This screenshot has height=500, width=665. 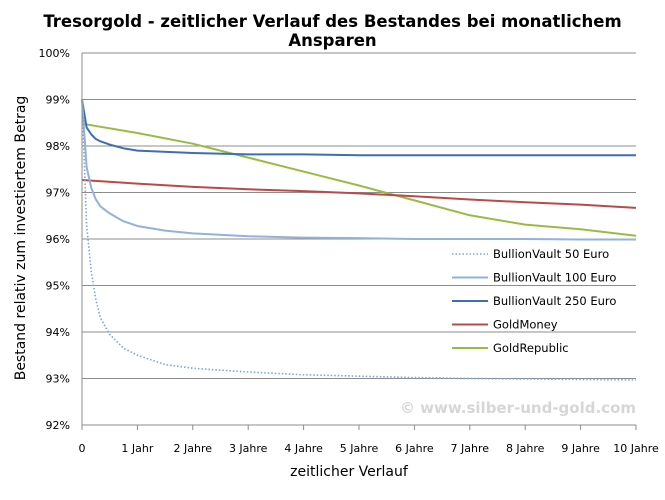 I want to click on x-axis-label: zeitlicher Verlauf, so click(x=349, y=472).